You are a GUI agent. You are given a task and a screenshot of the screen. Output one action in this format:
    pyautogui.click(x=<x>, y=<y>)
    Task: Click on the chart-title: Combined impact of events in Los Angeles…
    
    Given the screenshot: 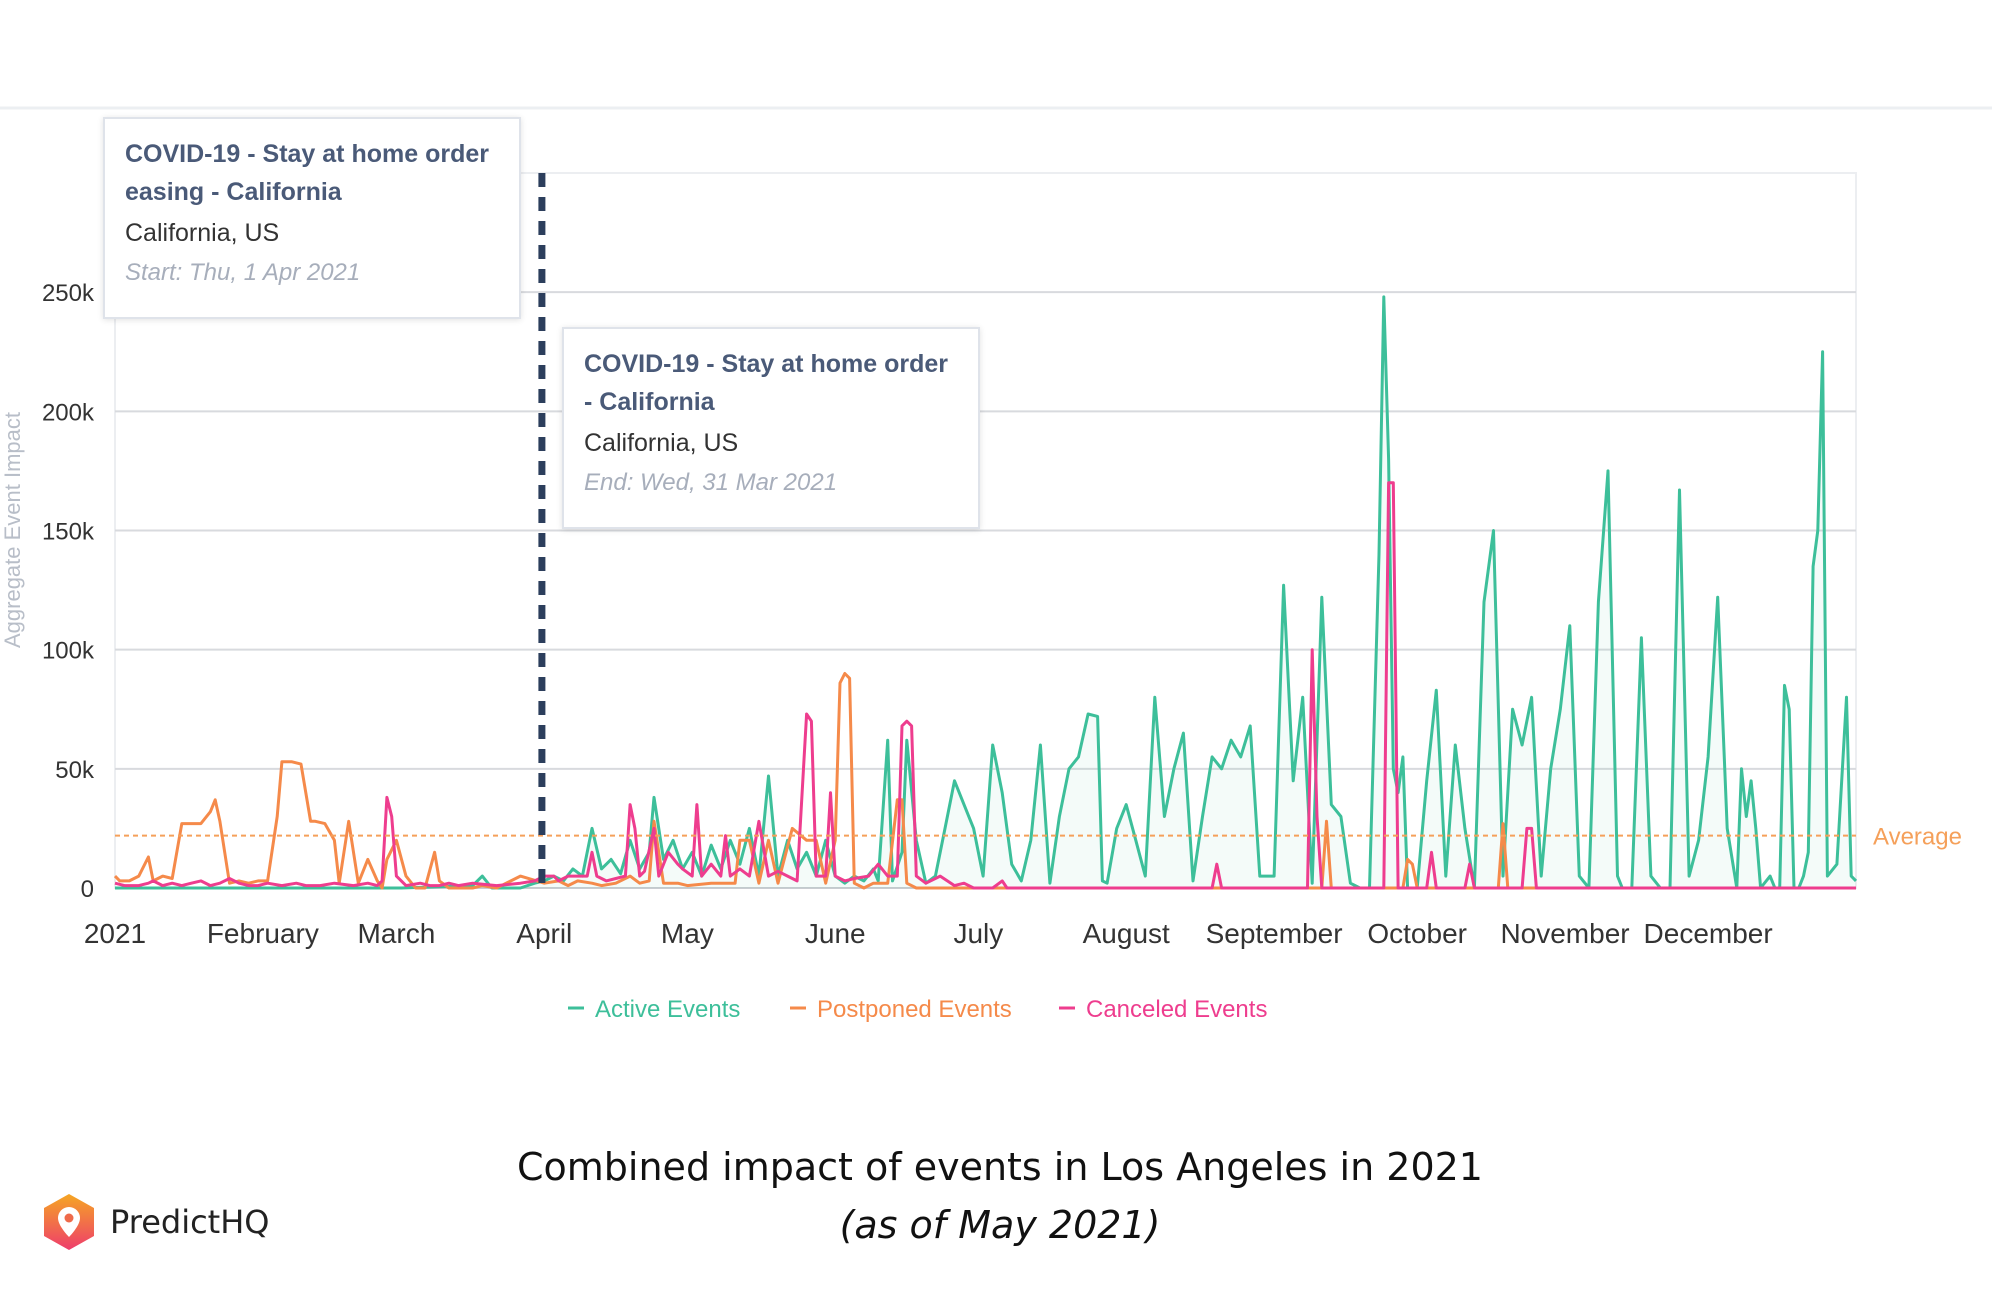 What is the action you would take?
    pyautogui.click(x=1000, y=1167)
    